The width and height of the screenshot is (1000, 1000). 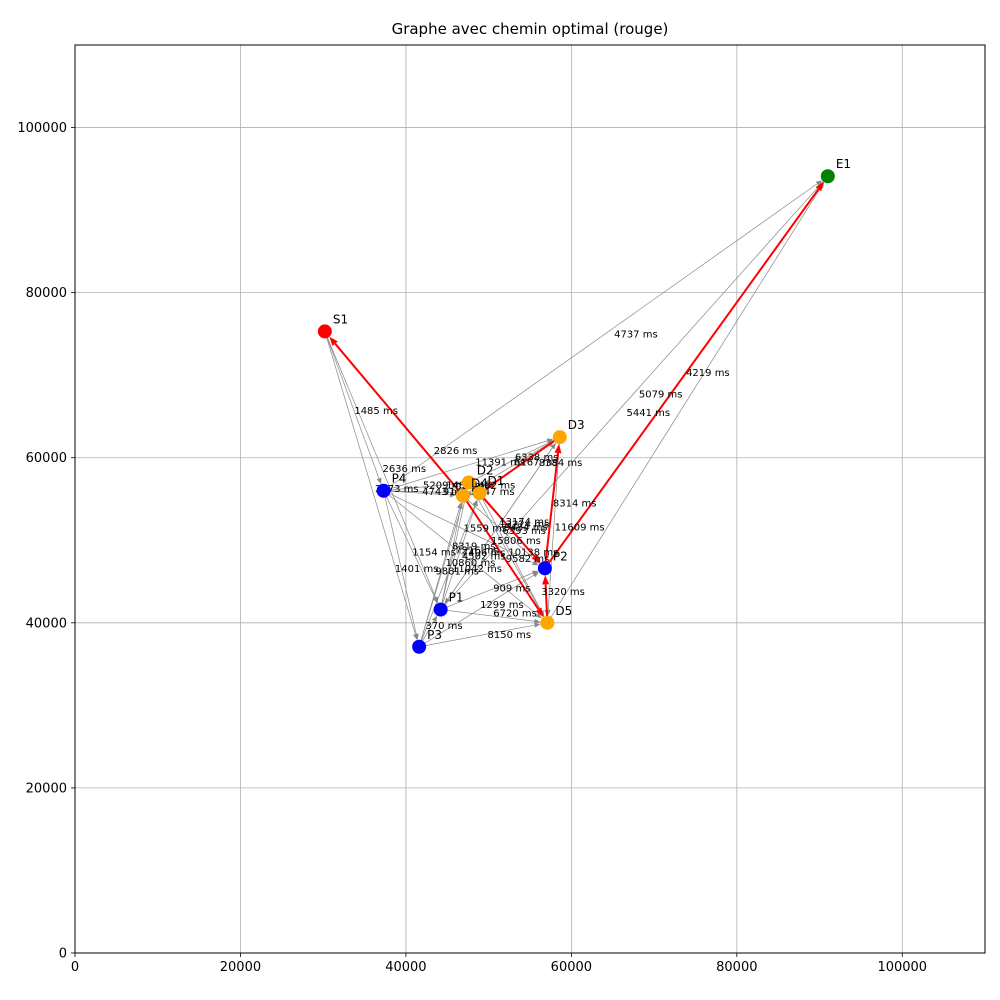 I want to click on edge-label: 6338 ms, so click(x=537, y=457).